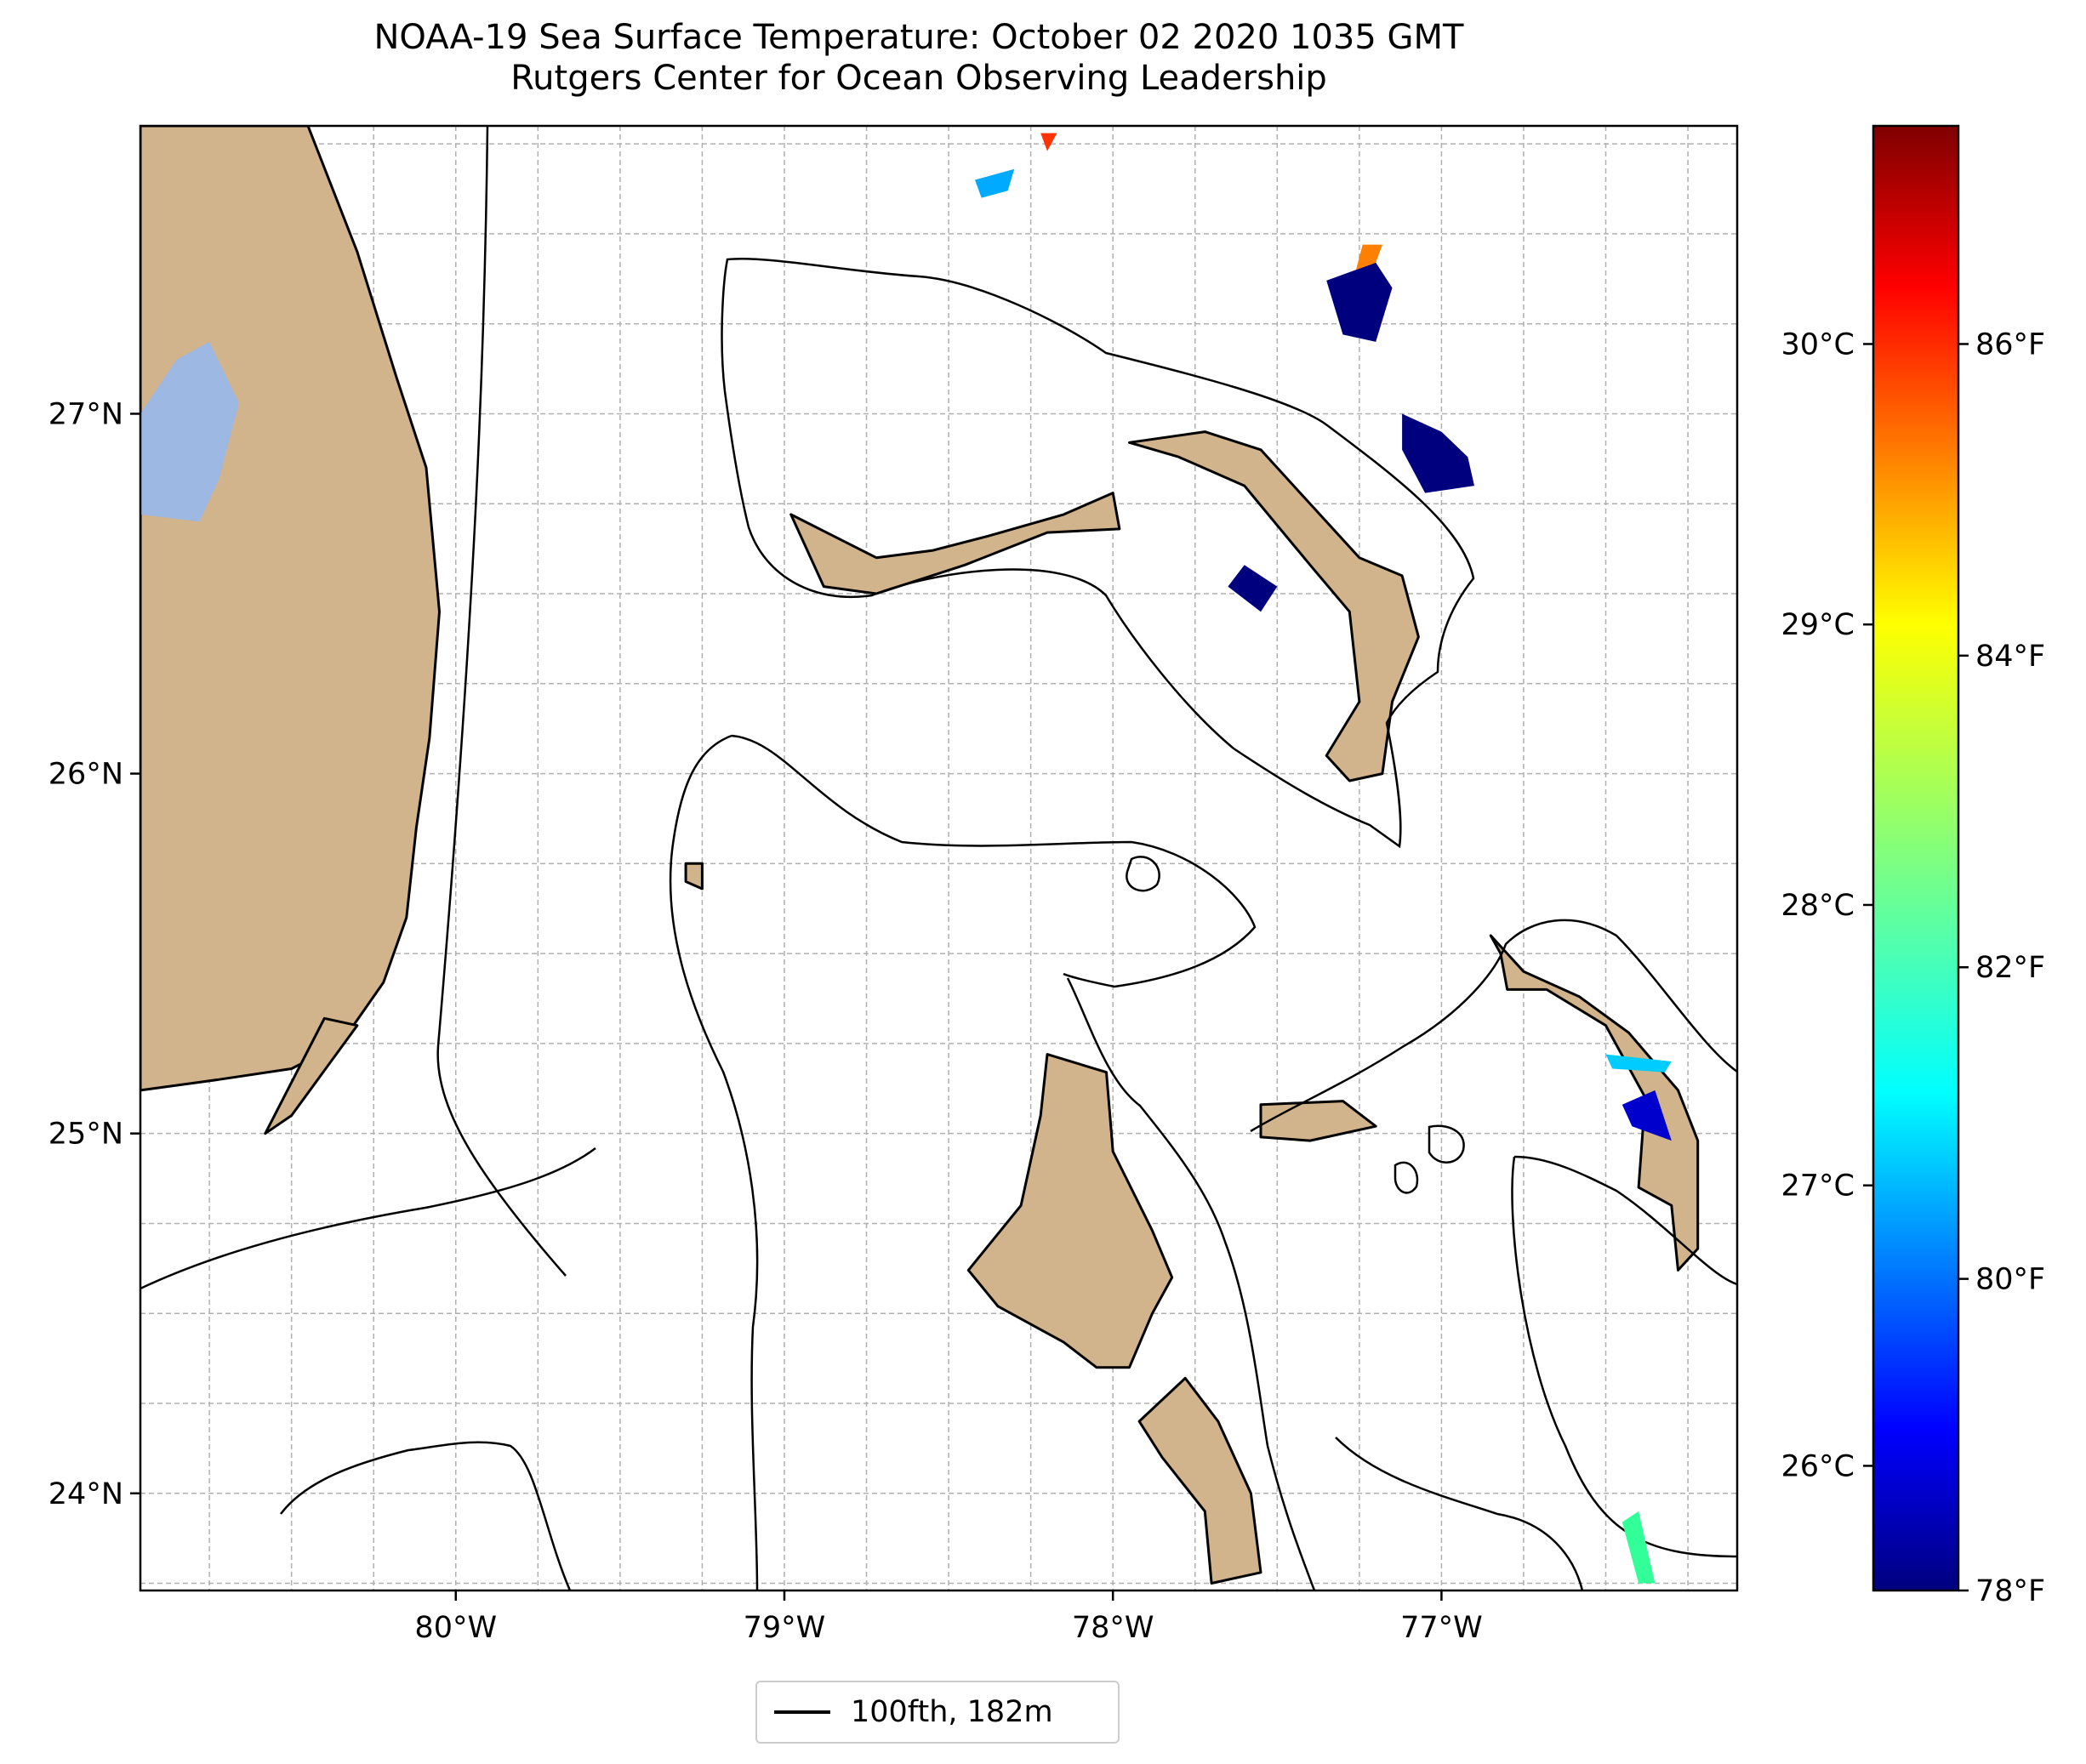  Describe the element at coordinates (312, 1075) in the screenshot. I see `landmass-florida-keys` at that location.